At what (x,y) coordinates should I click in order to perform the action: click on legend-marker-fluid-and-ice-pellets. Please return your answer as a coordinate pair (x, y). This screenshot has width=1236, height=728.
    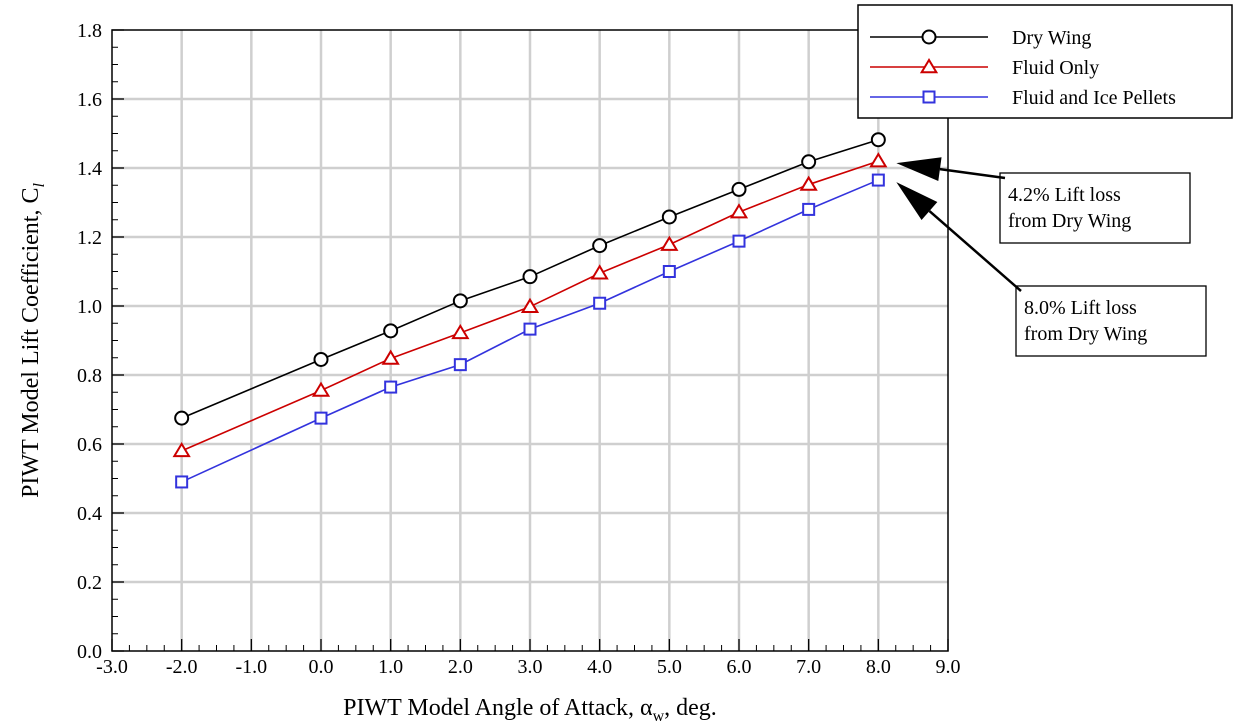
    Looking at the image, I should click on (929, 97).